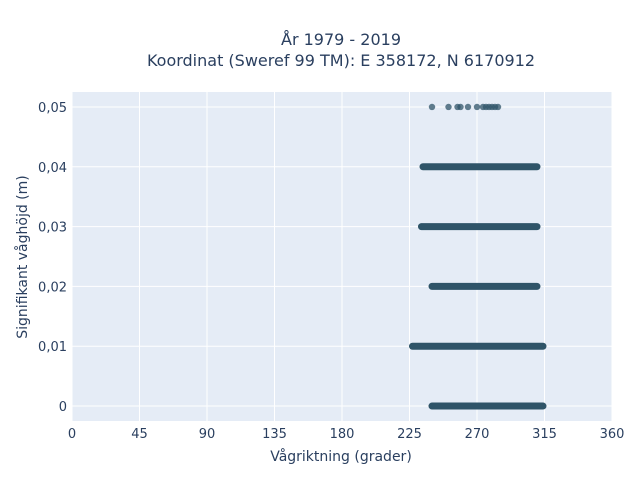 The image size is (640, 480). Describe the element at coordinates (139, 434) in the screenshot. I see `x-tick-label: 45` at that location.